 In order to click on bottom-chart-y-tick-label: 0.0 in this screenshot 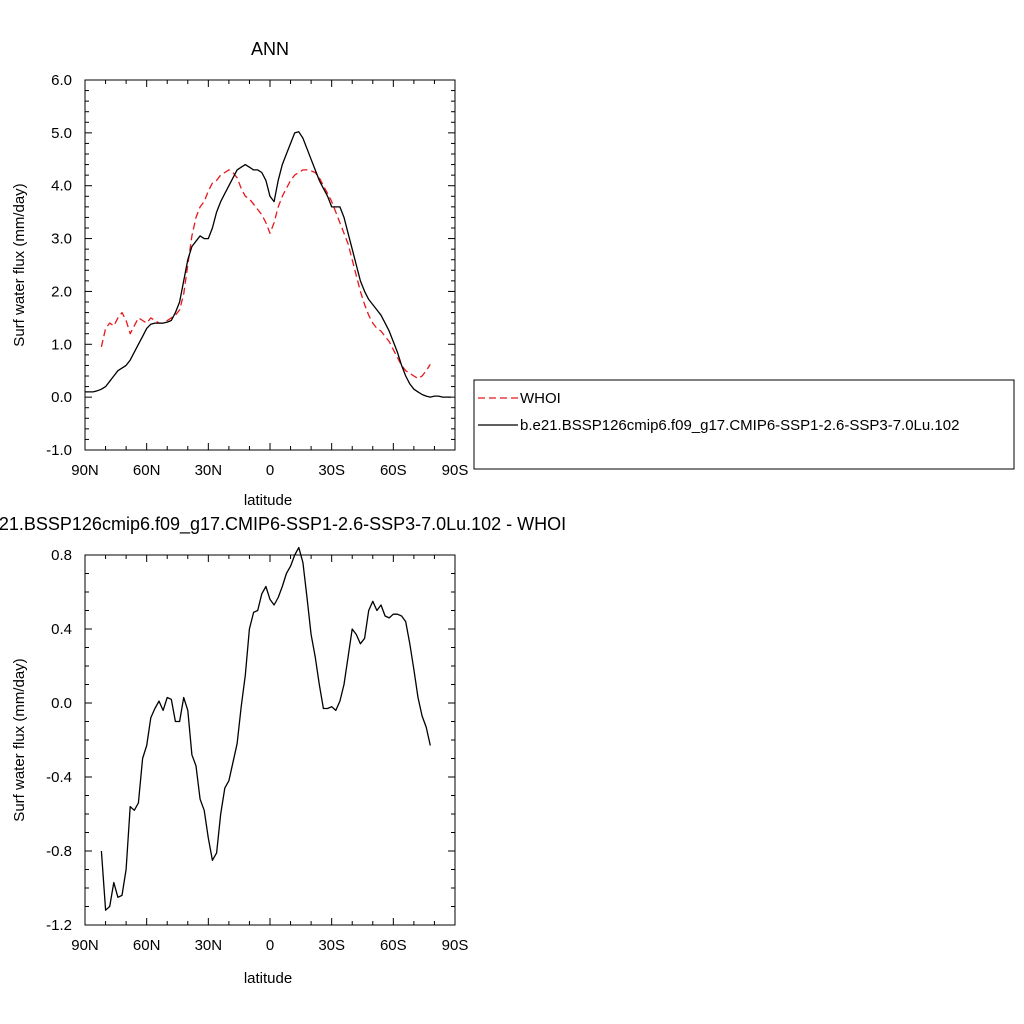, I will do `click(61, 703)`.